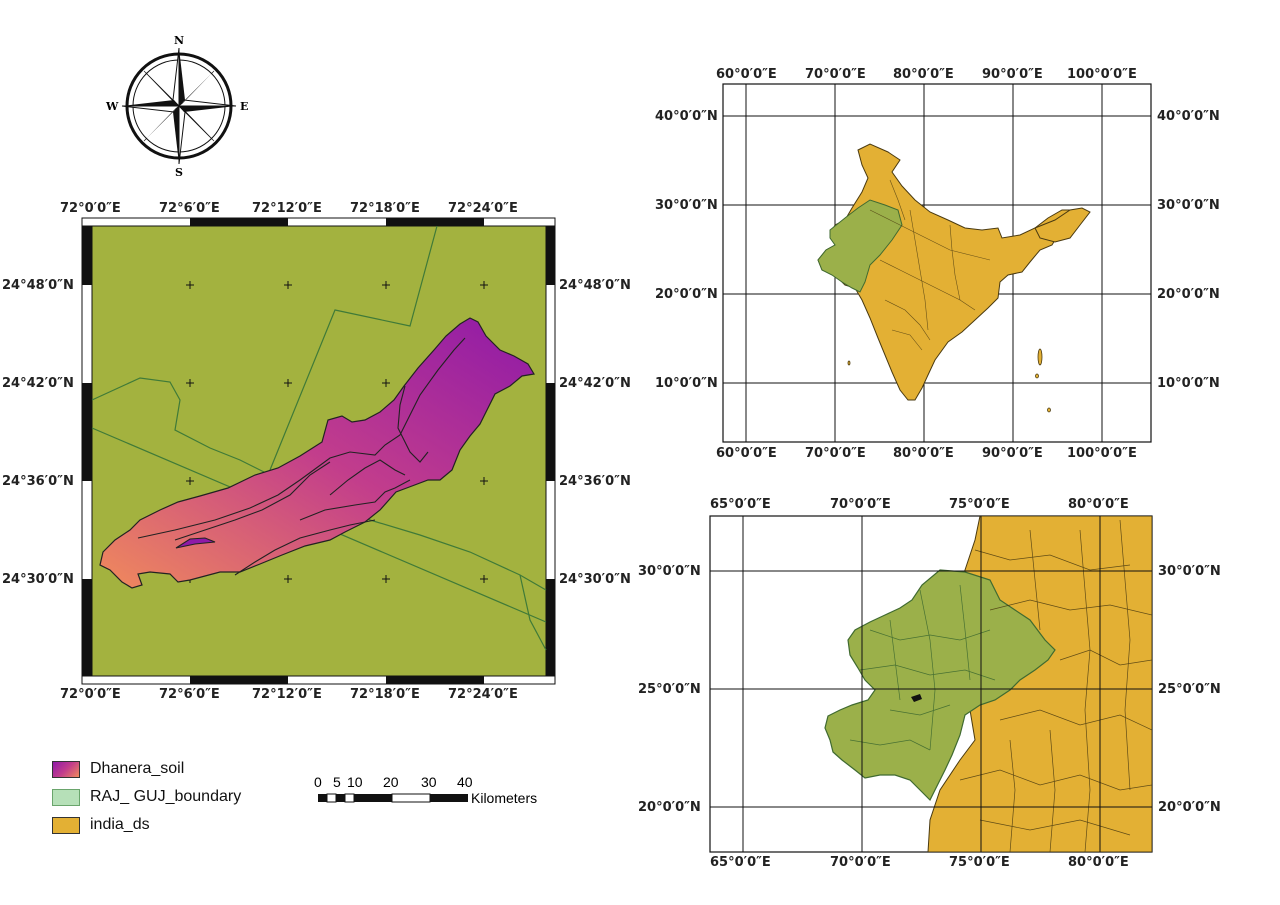  Describe the element at coordinates (137, 768) in the screenshot. I see `legend-label: Dhanera_soil` at that location.